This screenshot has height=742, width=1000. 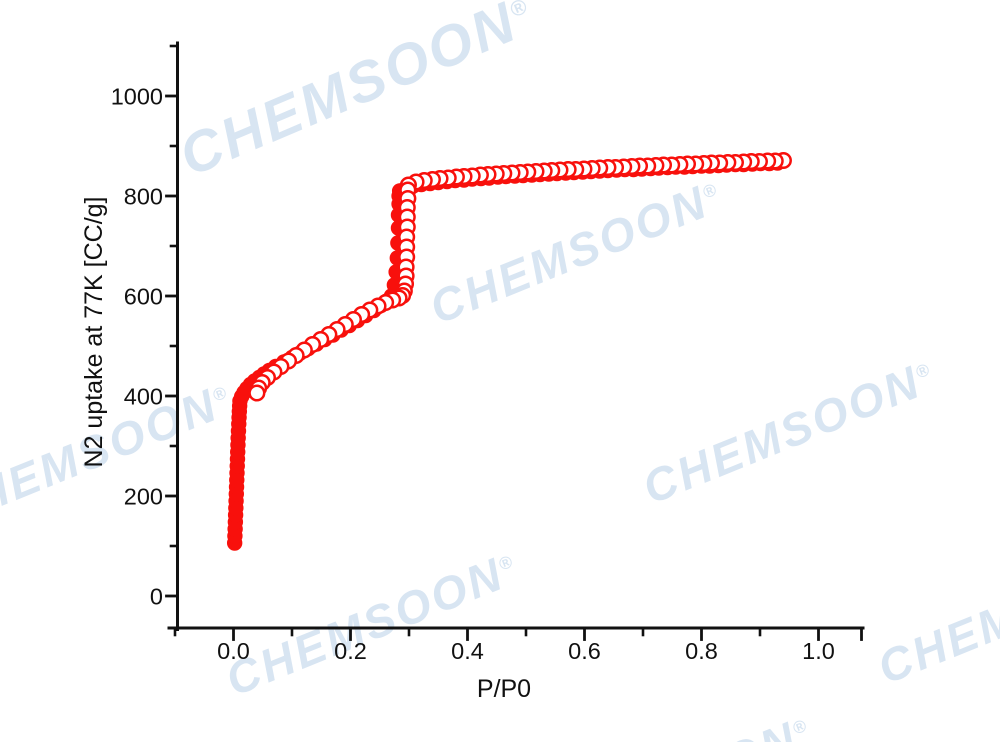 I want to click on svg-text: P/P0, so click(x=504, y=689).